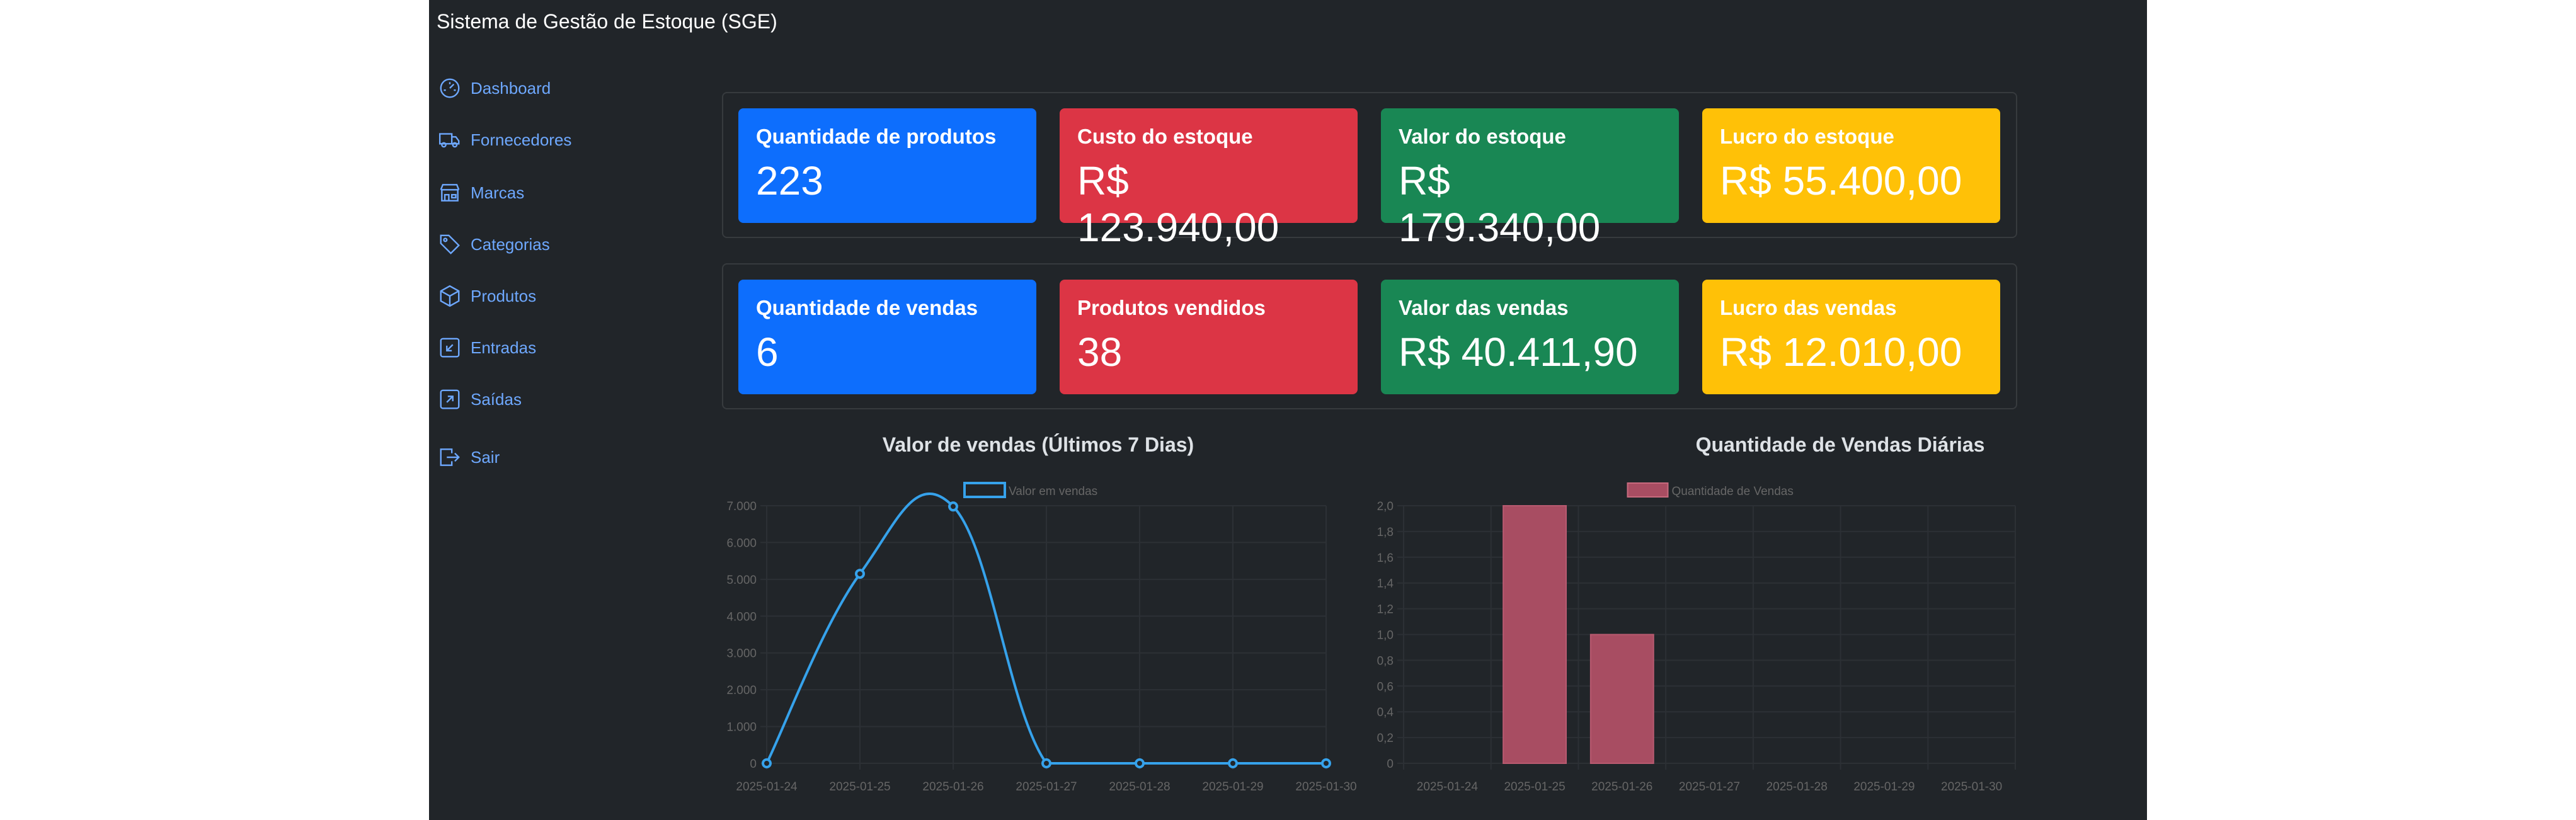 The width and height of the screenshot is (2576, 820). Describe the element at coordinates (450, 457) in the screenshot. I see `box-arrow-right-icon` at that location.